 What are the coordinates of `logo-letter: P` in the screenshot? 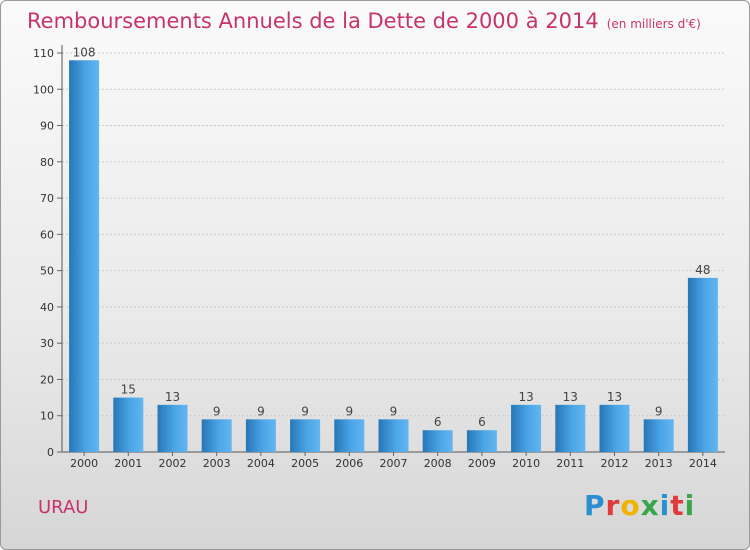 It's located at (595, 505).